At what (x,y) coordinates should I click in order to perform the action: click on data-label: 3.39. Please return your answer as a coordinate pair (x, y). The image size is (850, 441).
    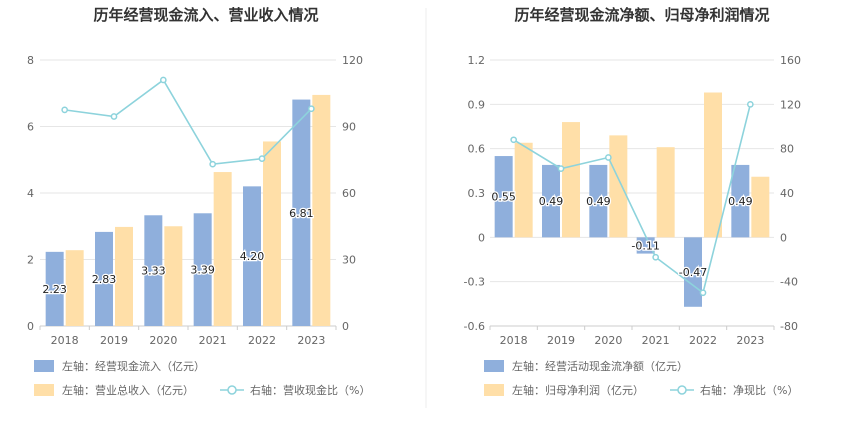
    Looking at the image, I should click on (202, 270).